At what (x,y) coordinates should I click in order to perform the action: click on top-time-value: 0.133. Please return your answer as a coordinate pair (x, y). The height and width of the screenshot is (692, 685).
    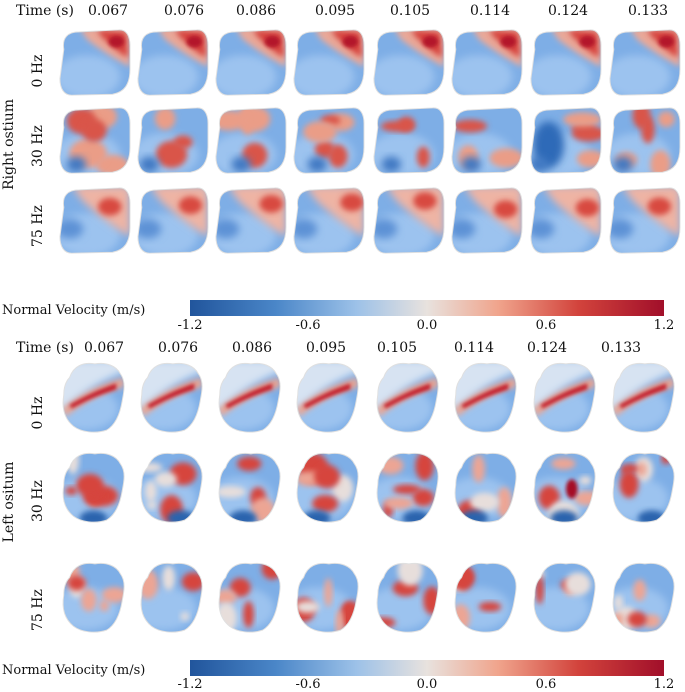
    Looking at the image, I should click on (648, 11).